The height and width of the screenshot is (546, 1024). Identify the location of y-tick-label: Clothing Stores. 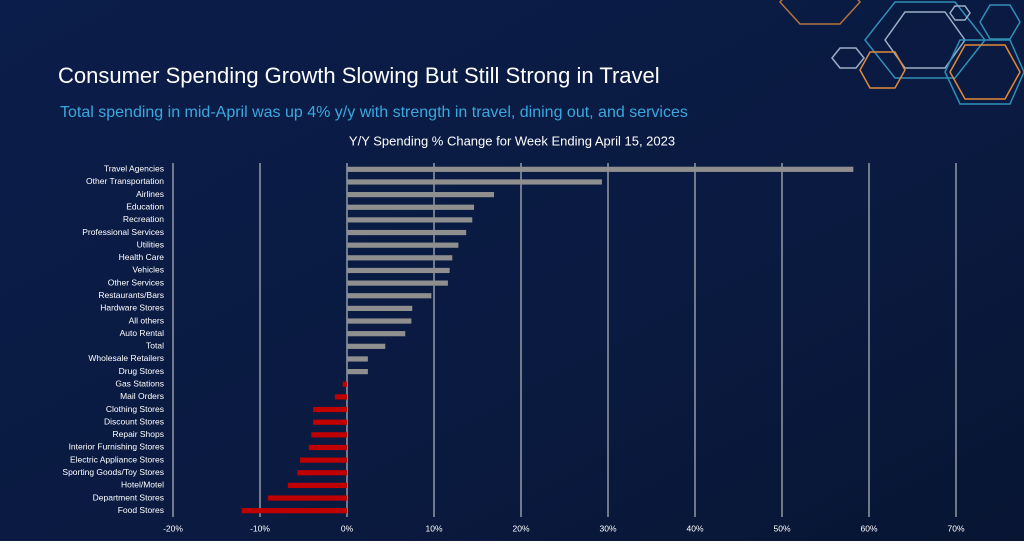
(135, 409).